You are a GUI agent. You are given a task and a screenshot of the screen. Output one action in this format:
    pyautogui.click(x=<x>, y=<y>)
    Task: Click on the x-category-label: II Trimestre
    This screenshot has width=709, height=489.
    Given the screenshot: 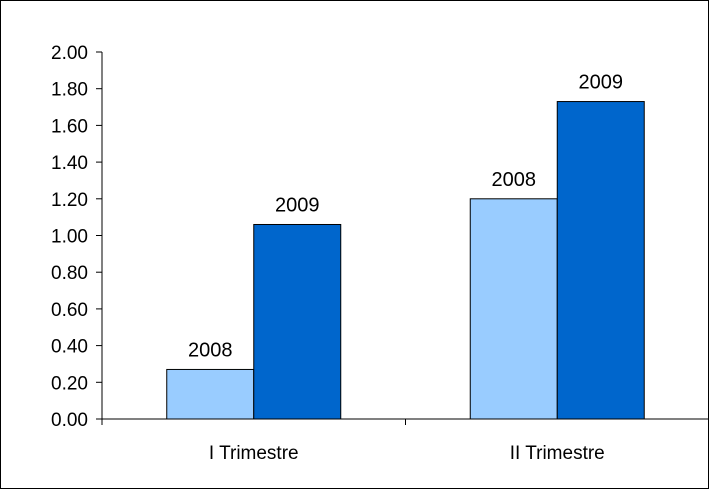 What is the action you would take?
    pyautogui.click(x=557, y=453)
    